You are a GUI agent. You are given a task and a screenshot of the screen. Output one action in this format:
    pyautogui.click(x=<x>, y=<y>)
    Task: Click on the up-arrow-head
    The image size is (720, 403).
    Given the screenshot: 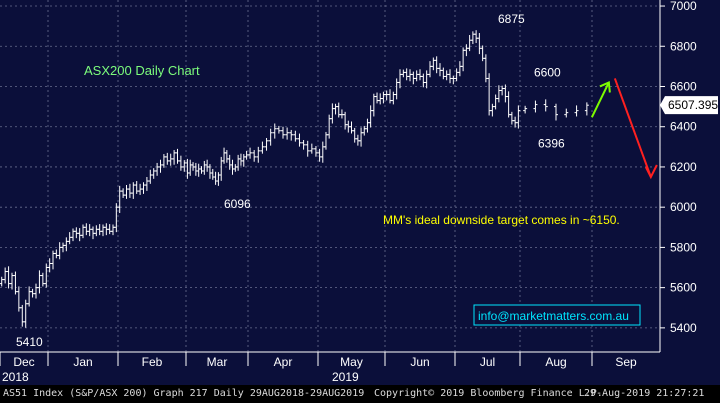 What is the action you would take?
    pyautogui.click(x=605, y=86)
    